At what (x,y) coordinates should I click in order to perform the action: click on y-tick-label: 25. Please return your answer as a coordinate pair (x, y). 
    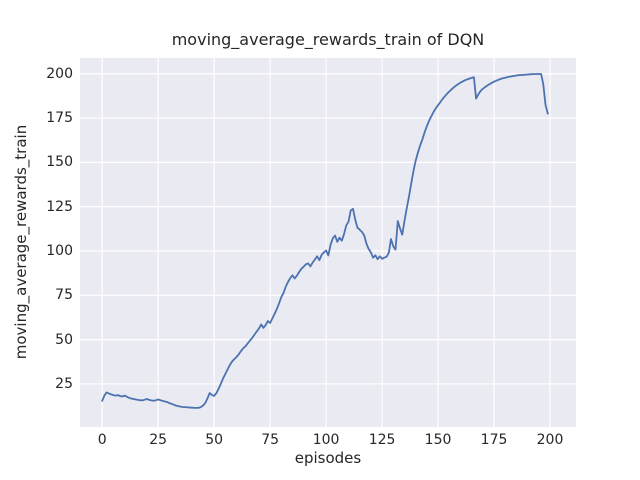
    Looking at the image, I should click on (64, 383).